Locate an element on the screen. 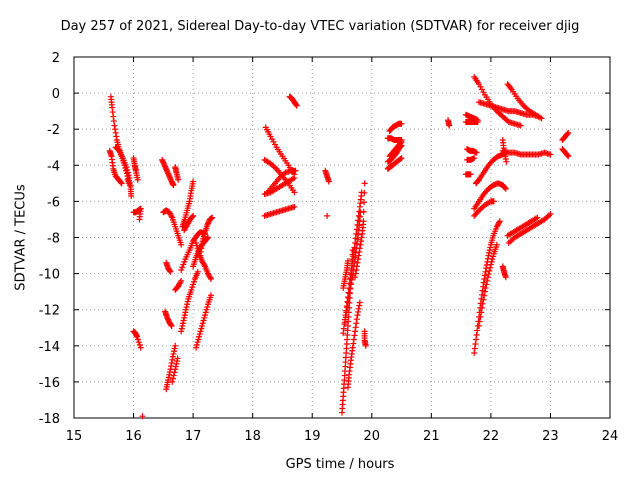 Image resolution: width=640 pixels, height=480 pixels. series-arc36 is located at coordinates (345, 274).